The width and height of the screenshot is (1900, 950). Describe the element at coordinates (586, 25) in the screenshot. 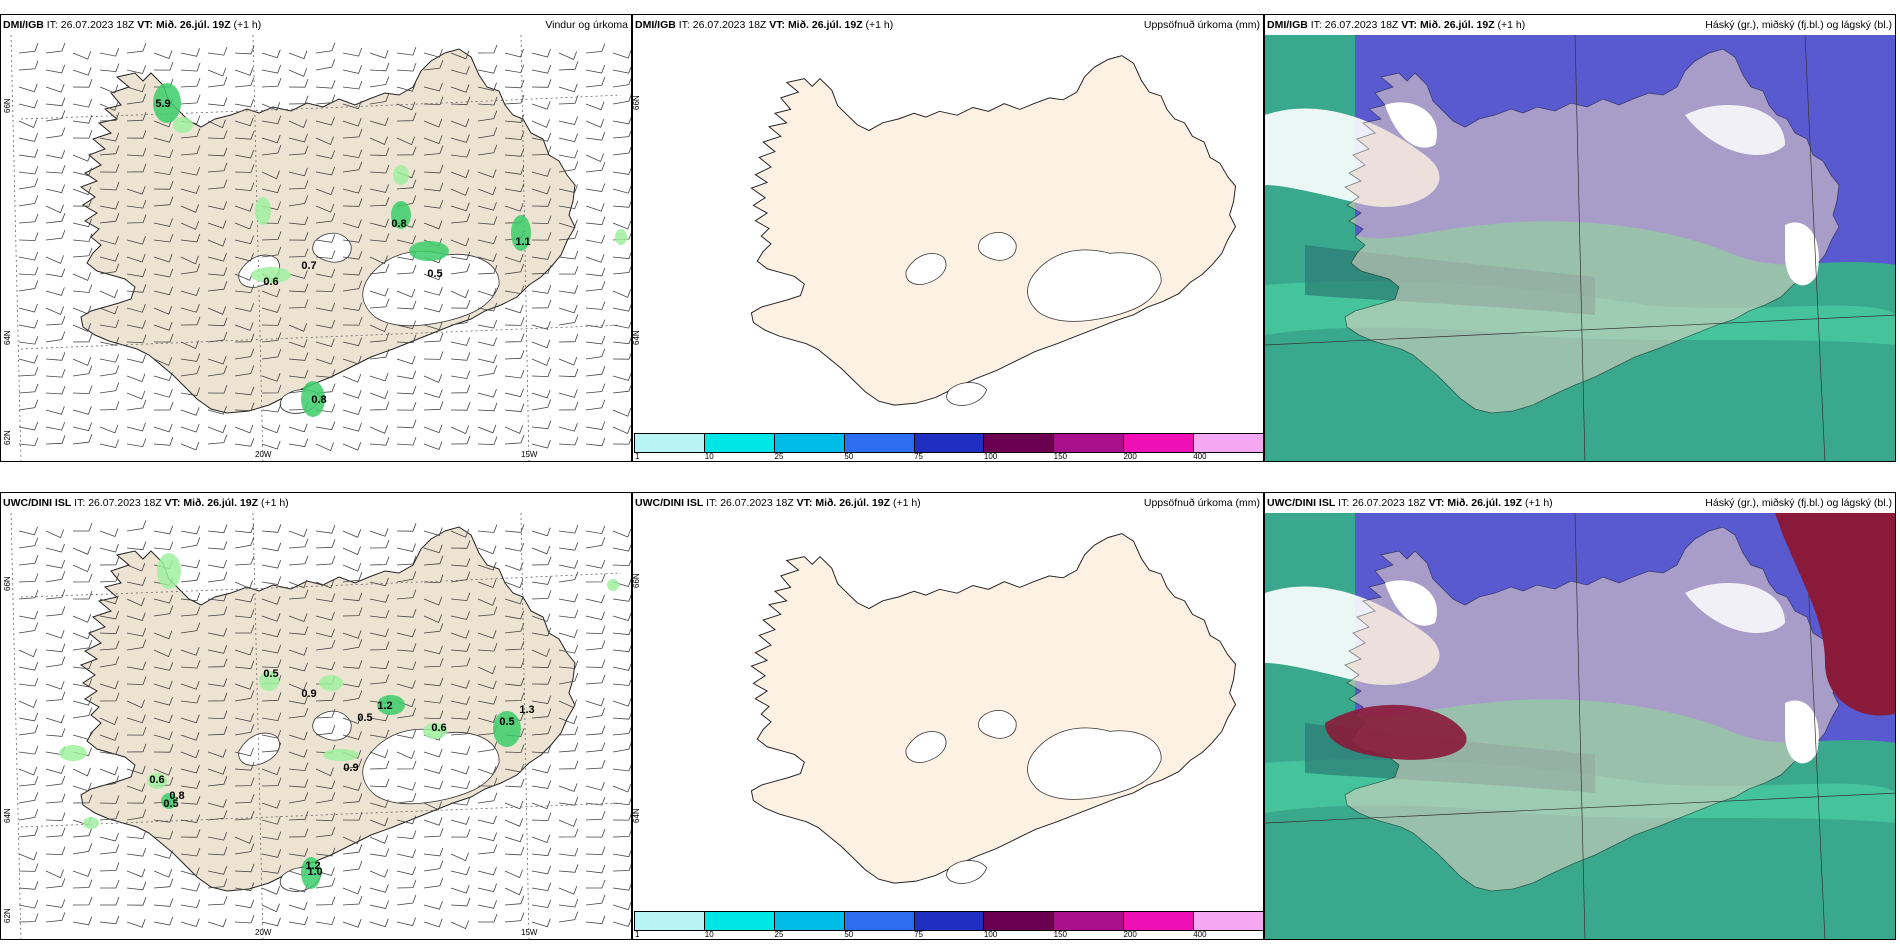

I see `panel-title: Vindur og úrkoma` at that location.